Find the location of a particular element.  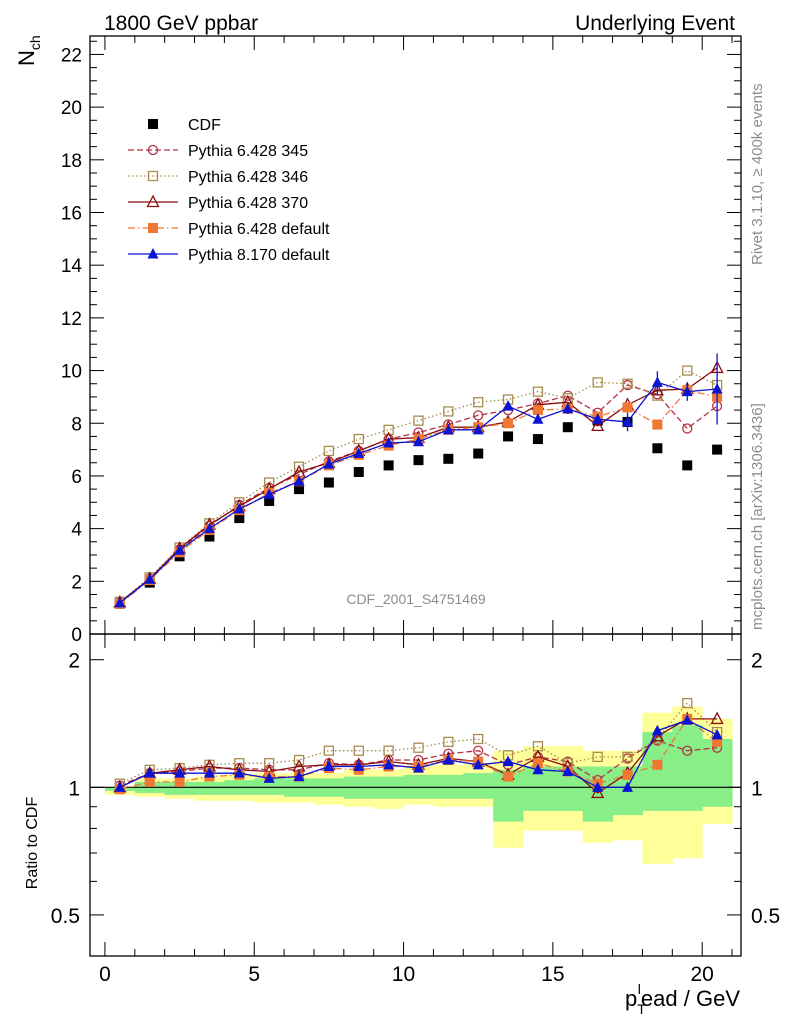

y-tick-label: 14 is located at coordinates (72, 266).